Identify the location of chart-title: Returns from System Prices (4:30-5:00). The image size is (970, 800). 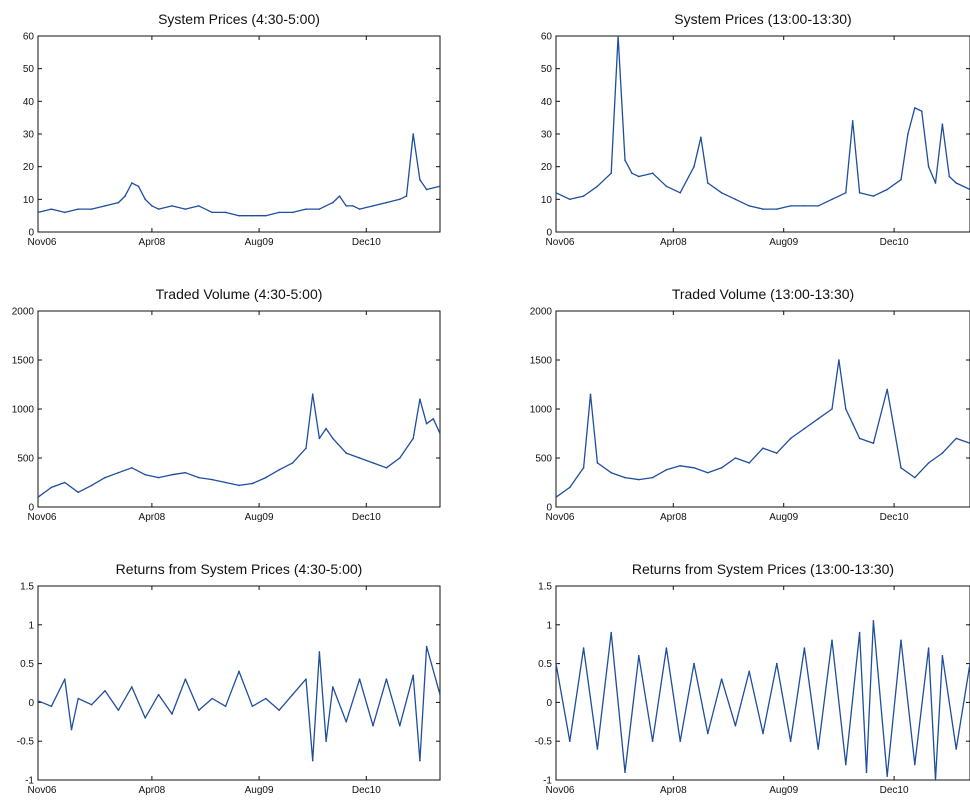
(239, 569).